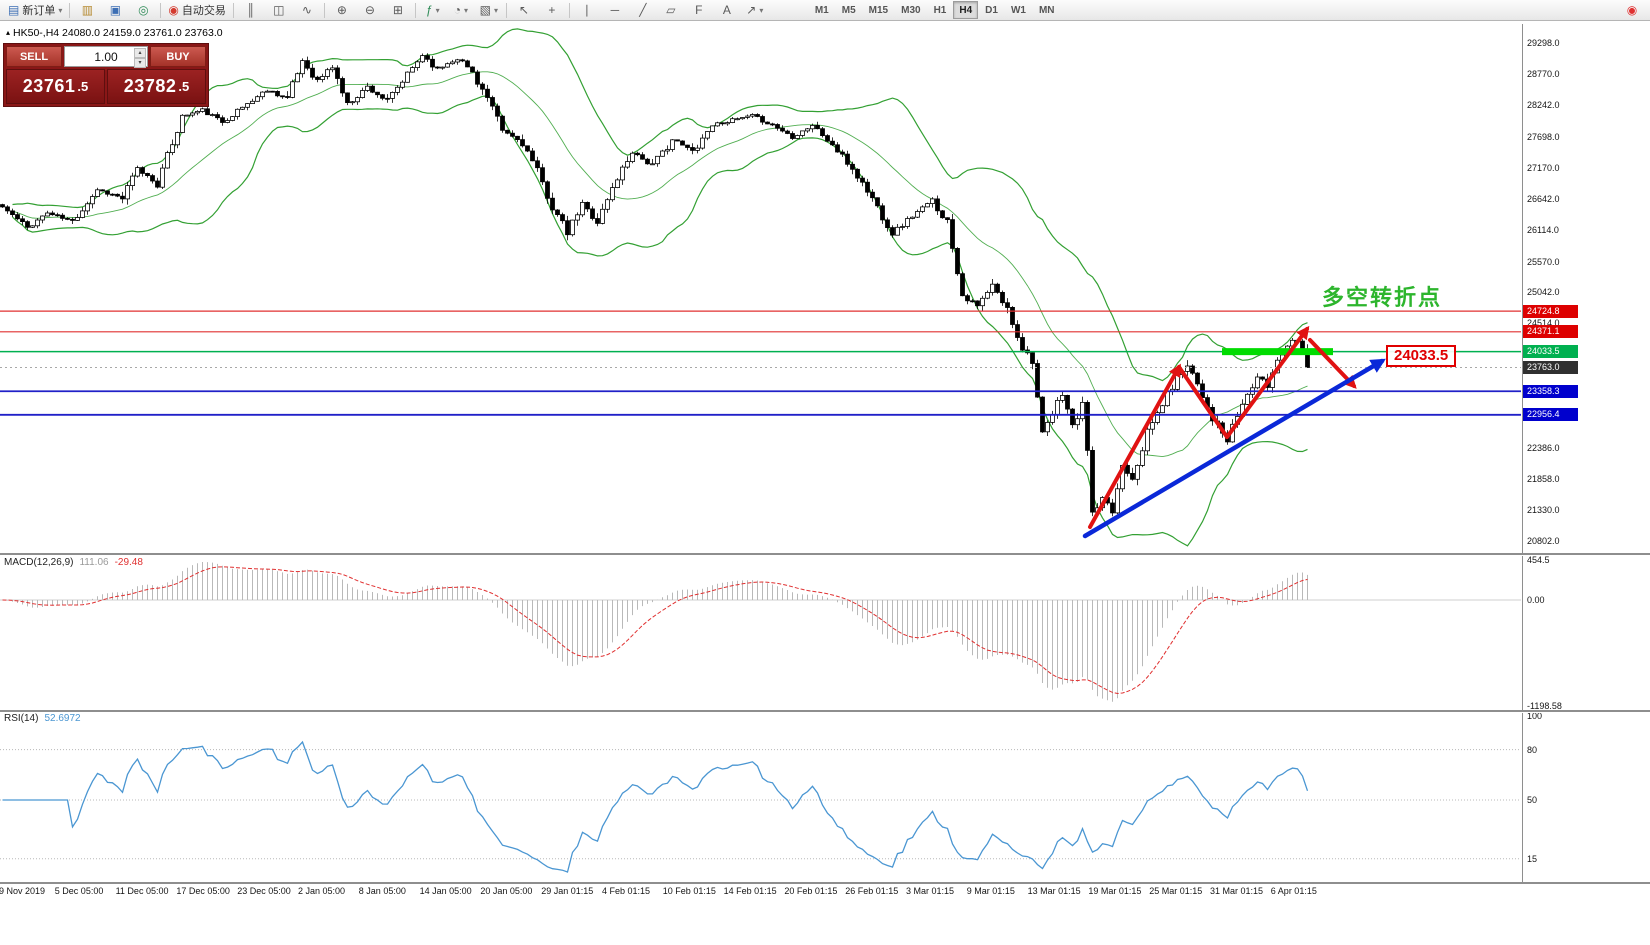  I want to click on macd-signal-line, so click(655, 630).